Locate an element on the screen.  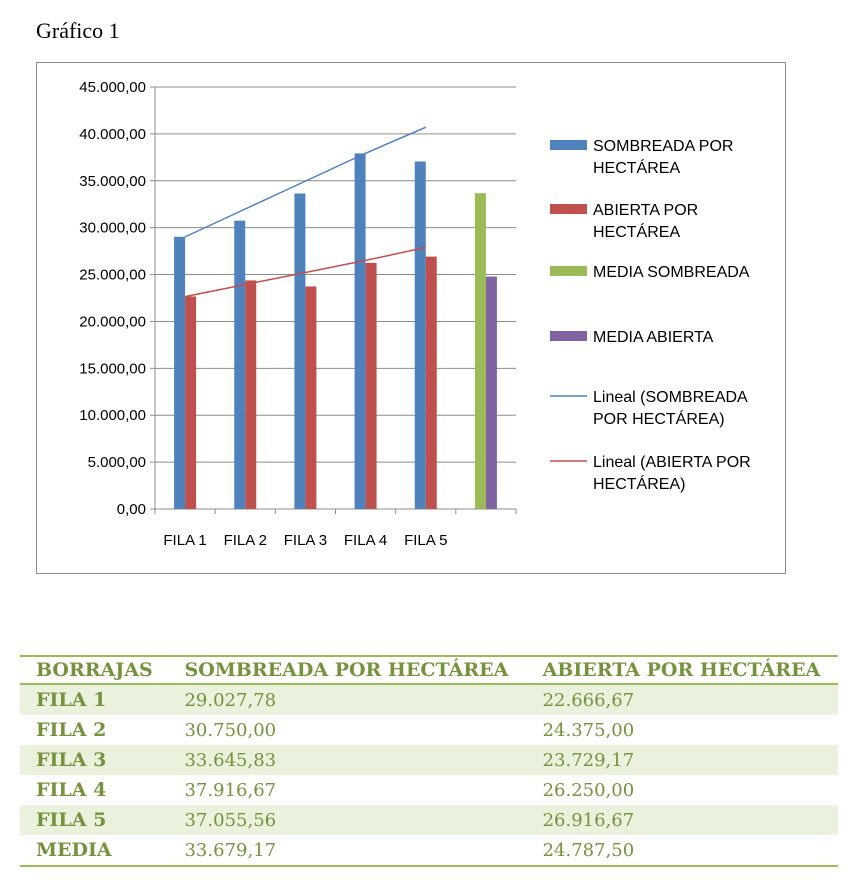
header-borrajas: BORRAJAS is located at coordinates (94, 670).